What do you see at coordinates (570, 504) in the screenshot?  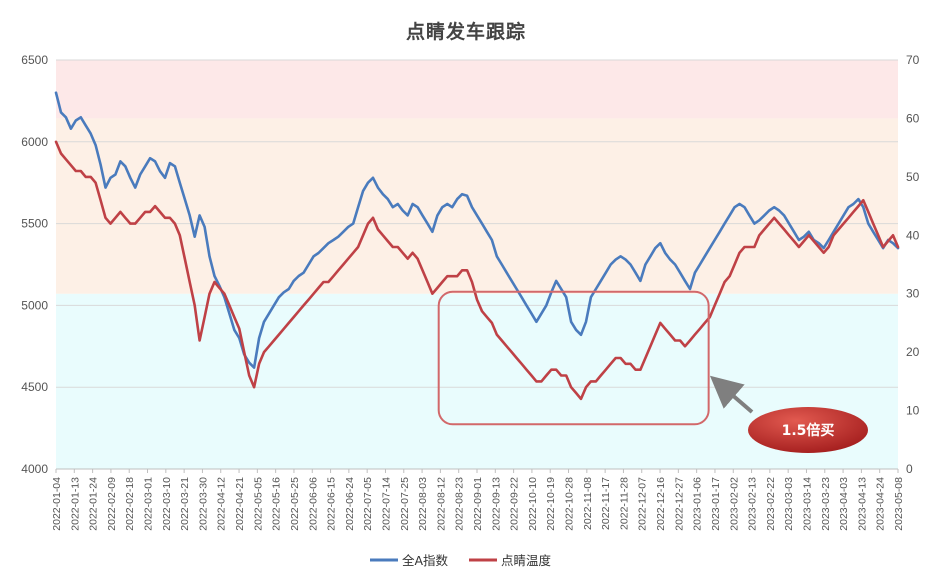 I see `x-tick-label: 2022-10-28` at bounding box center [570, 504].